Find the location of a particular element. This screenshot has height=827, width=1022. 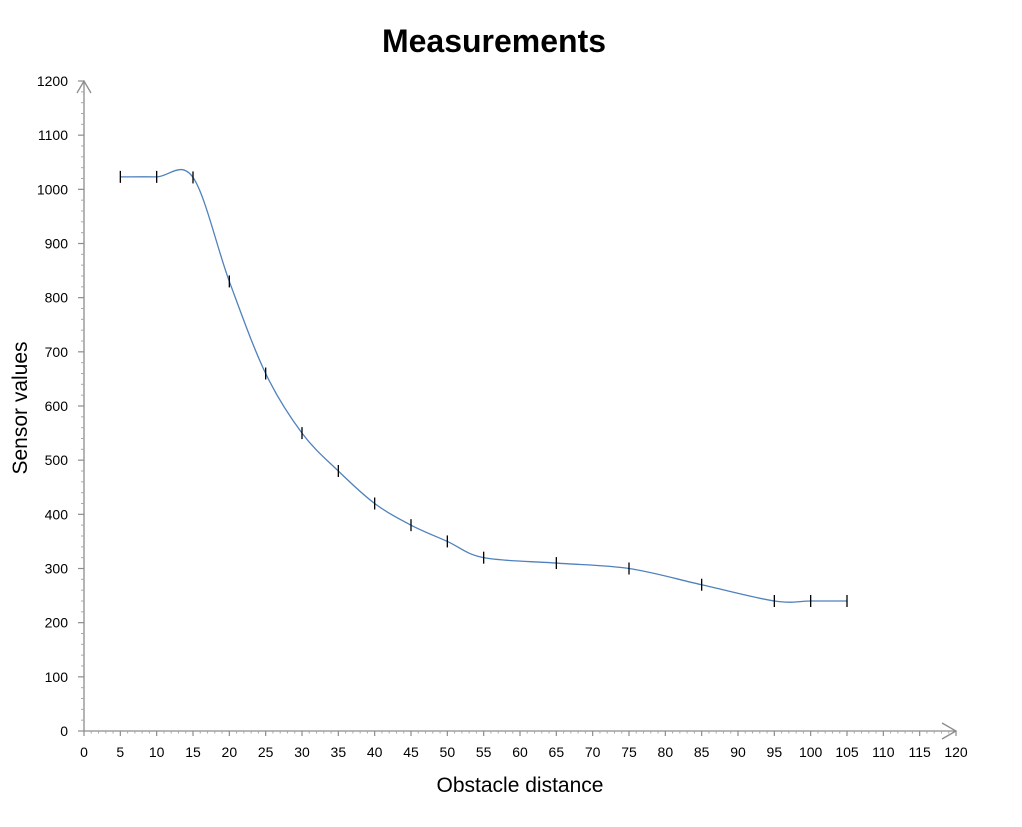

x-tick-label: 10 is located at coordinates (157, 752).